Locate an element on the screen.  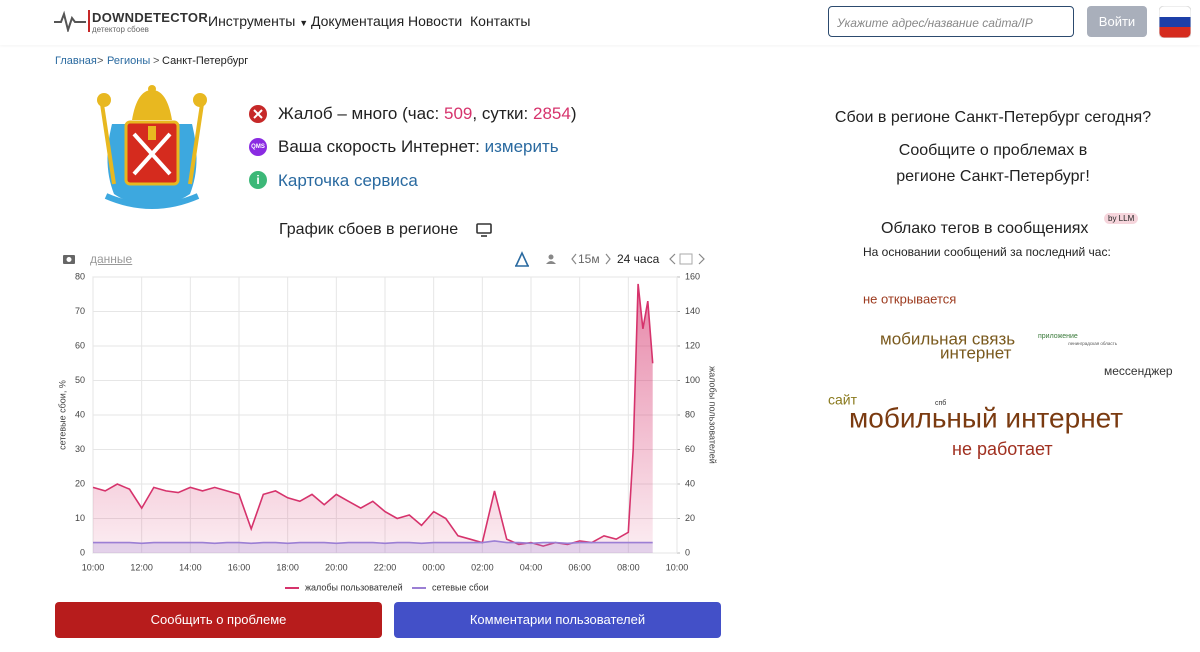
speed-row: Ваша скорость Интернет: измерить is located at coordinates (418, 147).